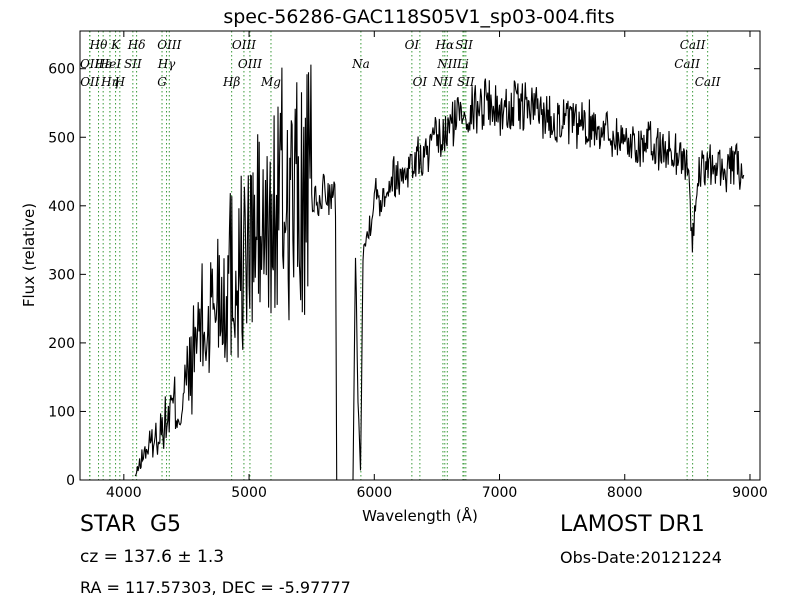 The image size is (800, 600). Describe the element at coordinates (29, 255) in the screenshot. I see `y-axis-label: Flux (relative)` at that location.